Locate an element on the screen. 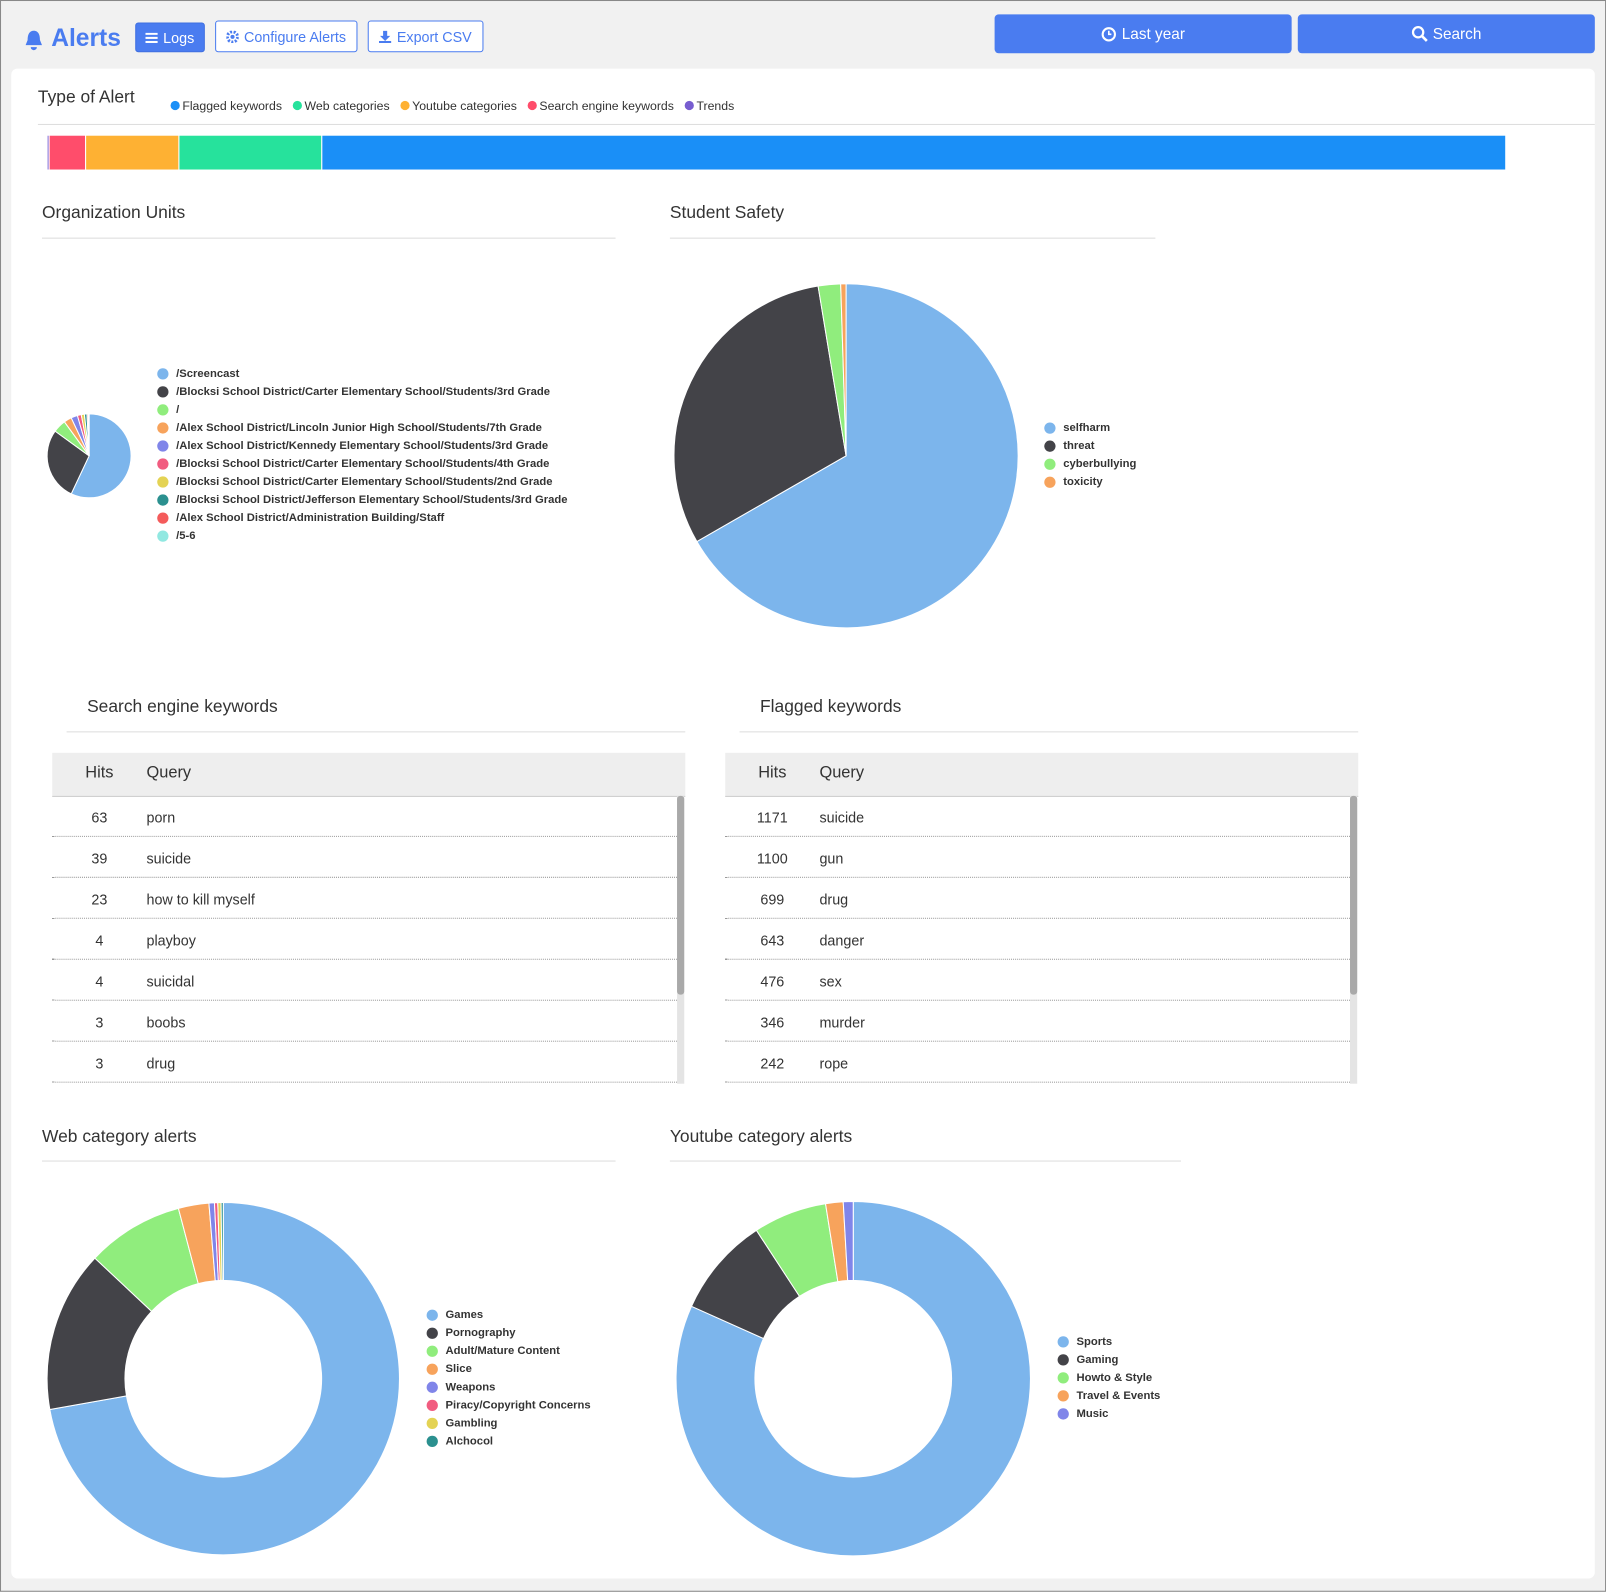  legend-label: selfharm is located at coordinates (1086, 428).